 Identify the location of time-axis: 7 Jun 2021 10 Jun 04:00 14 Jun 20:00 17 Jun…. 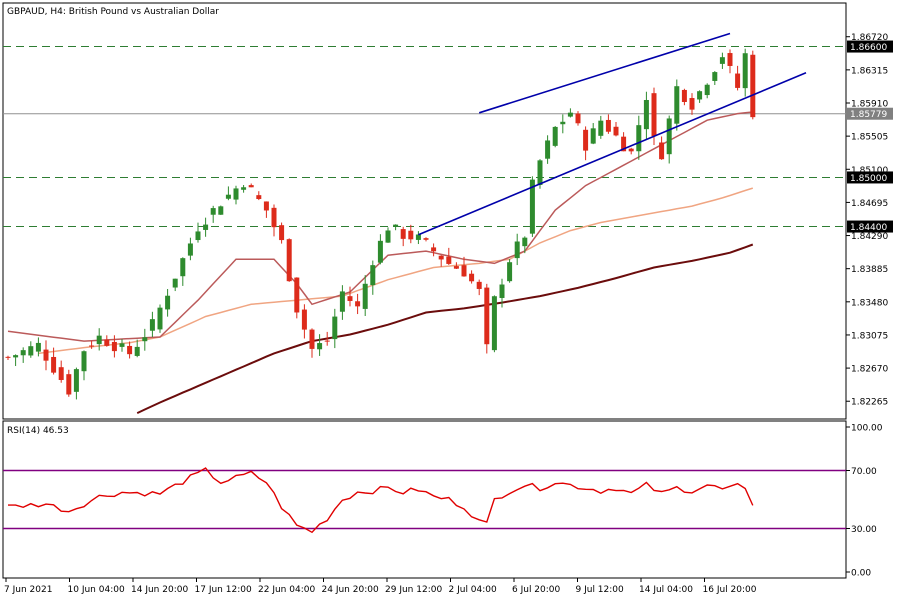
(380, 586).